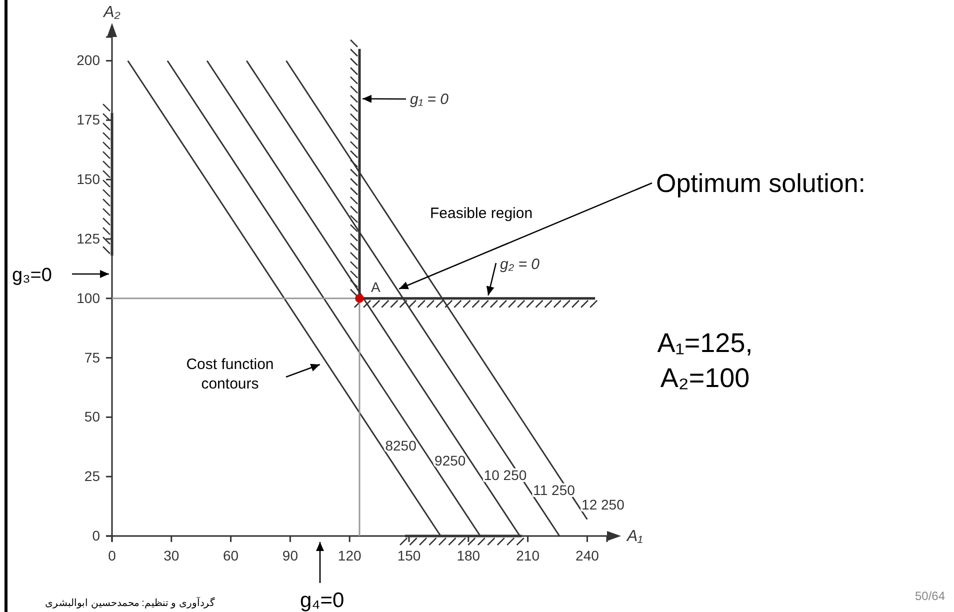 The height and width of the screenshot is (612, 954). Describe the element at coordinates (481, 213) in the screenshot. I see `annotation: Feasible region` at that location.